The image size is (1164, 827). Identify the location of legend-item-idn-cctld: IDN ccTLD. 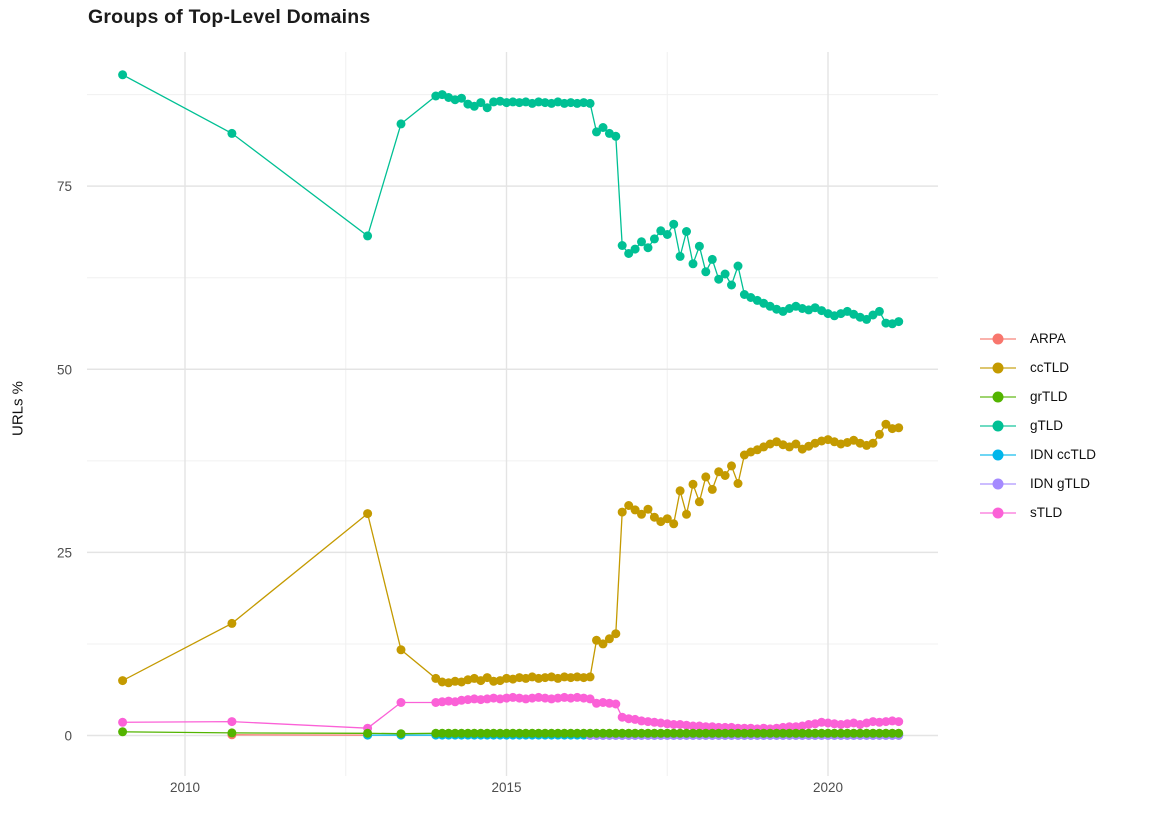
(1037, 454).